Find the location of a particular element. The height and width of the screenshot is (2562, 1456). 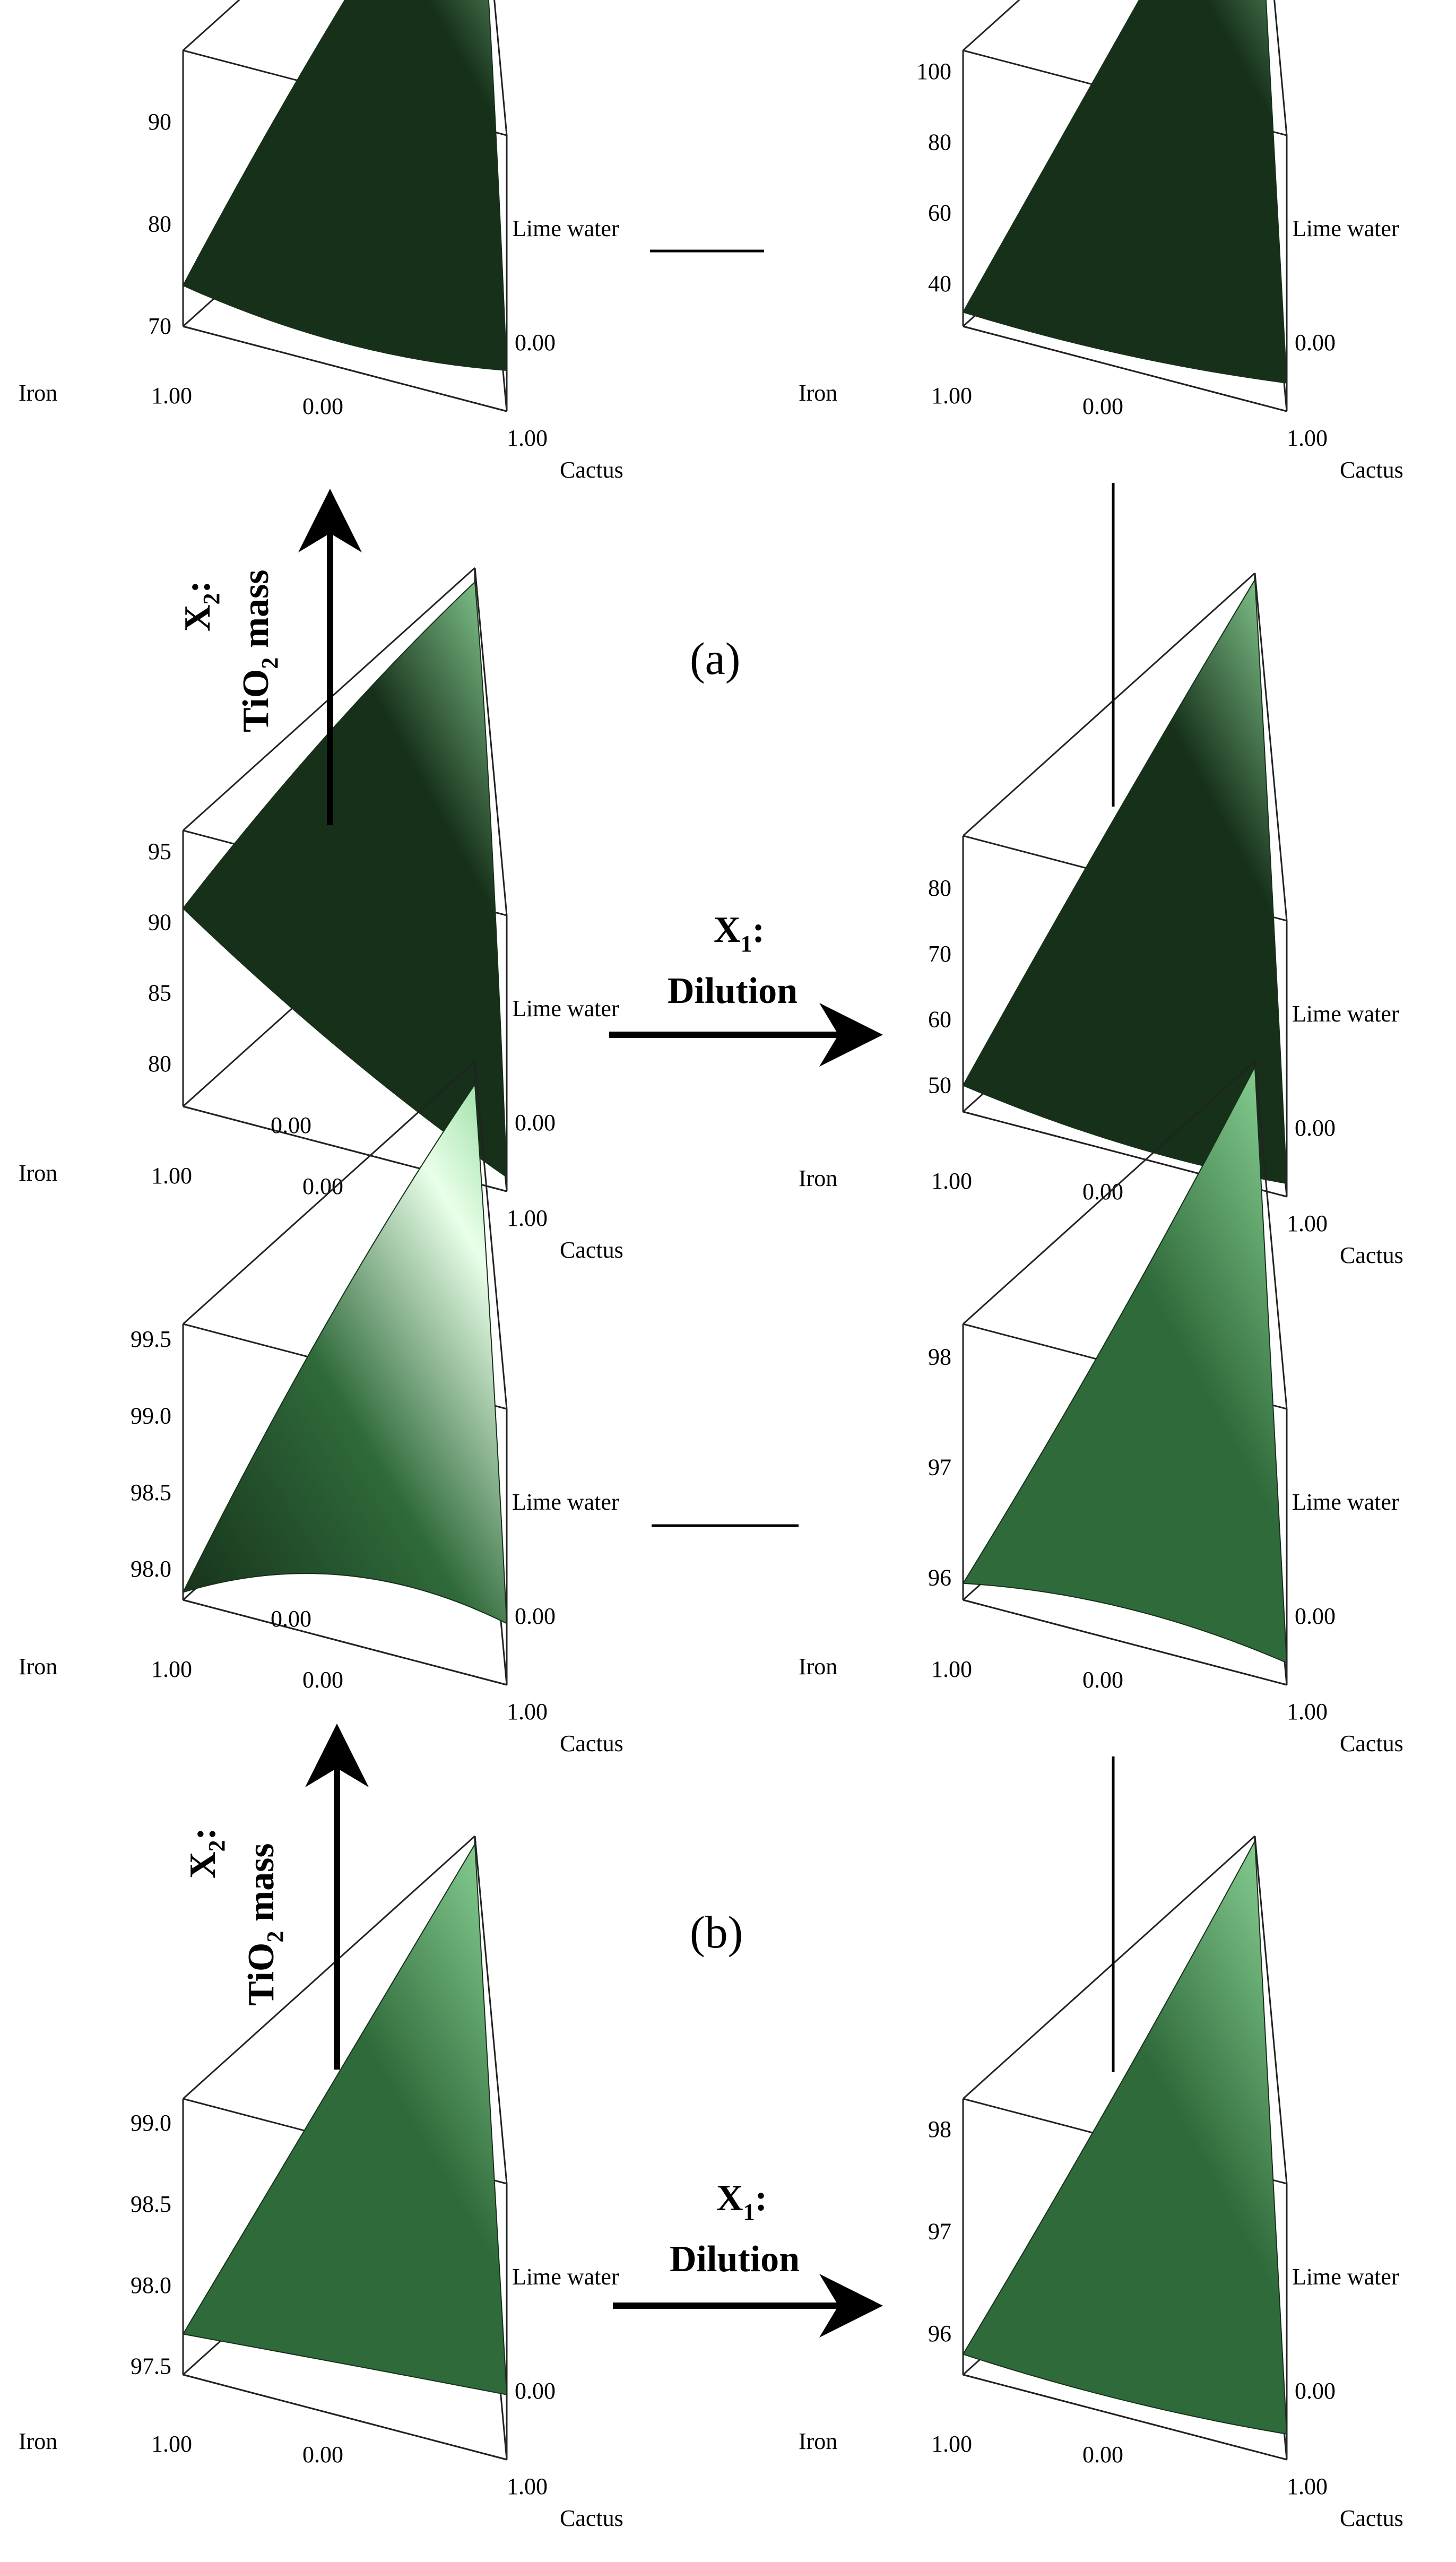

z-tick-label: 40 is located at coordinates (939, 284).